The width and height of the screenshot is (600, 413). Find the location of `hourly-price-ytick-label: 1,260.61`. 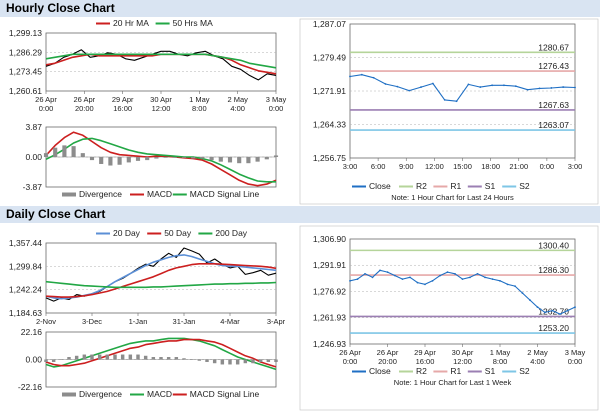

hourly-price-ytick-label: 1,260.61 is located at coordinates (25, 91).